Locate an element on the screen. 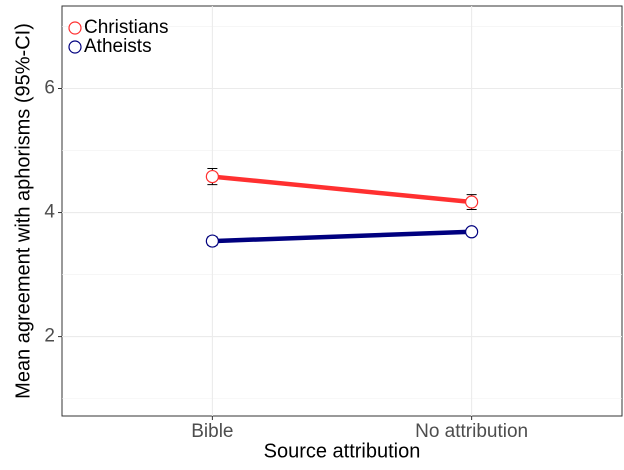 This screenshot has width=624, height=470. y-axis-title: Mean agreement with aphorisms (95%-CI) is located at coordinates (23, 211).